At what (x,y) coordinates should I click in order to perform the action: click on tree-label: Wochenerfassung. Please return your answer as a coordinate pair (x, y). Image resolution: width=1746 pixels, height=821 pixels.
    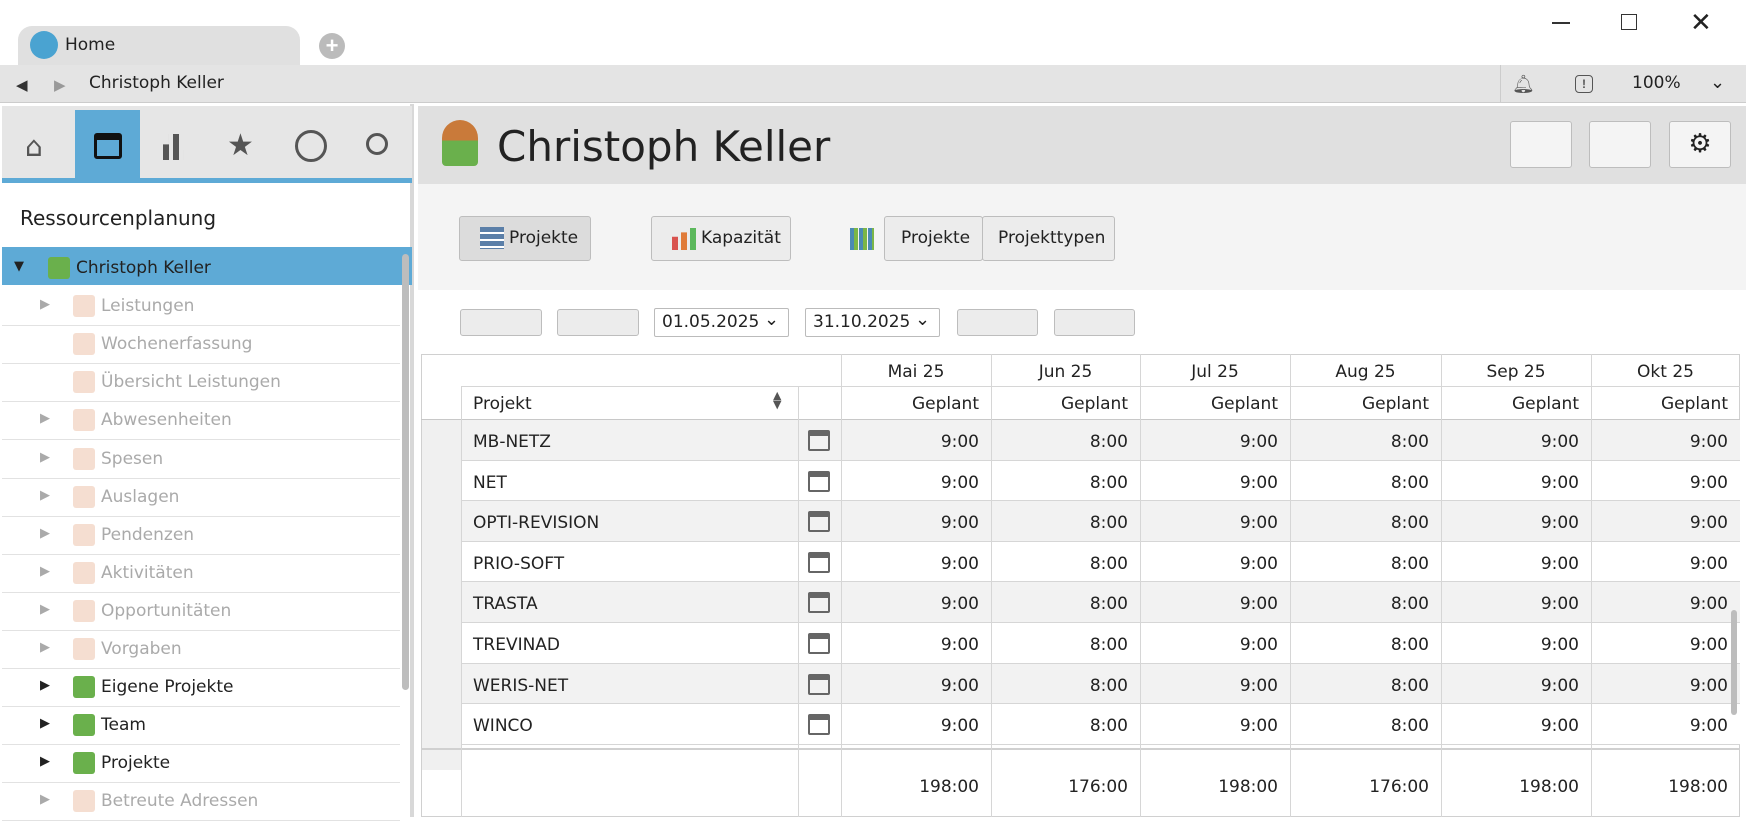
    Looking at the image, I should click on (177, 344).